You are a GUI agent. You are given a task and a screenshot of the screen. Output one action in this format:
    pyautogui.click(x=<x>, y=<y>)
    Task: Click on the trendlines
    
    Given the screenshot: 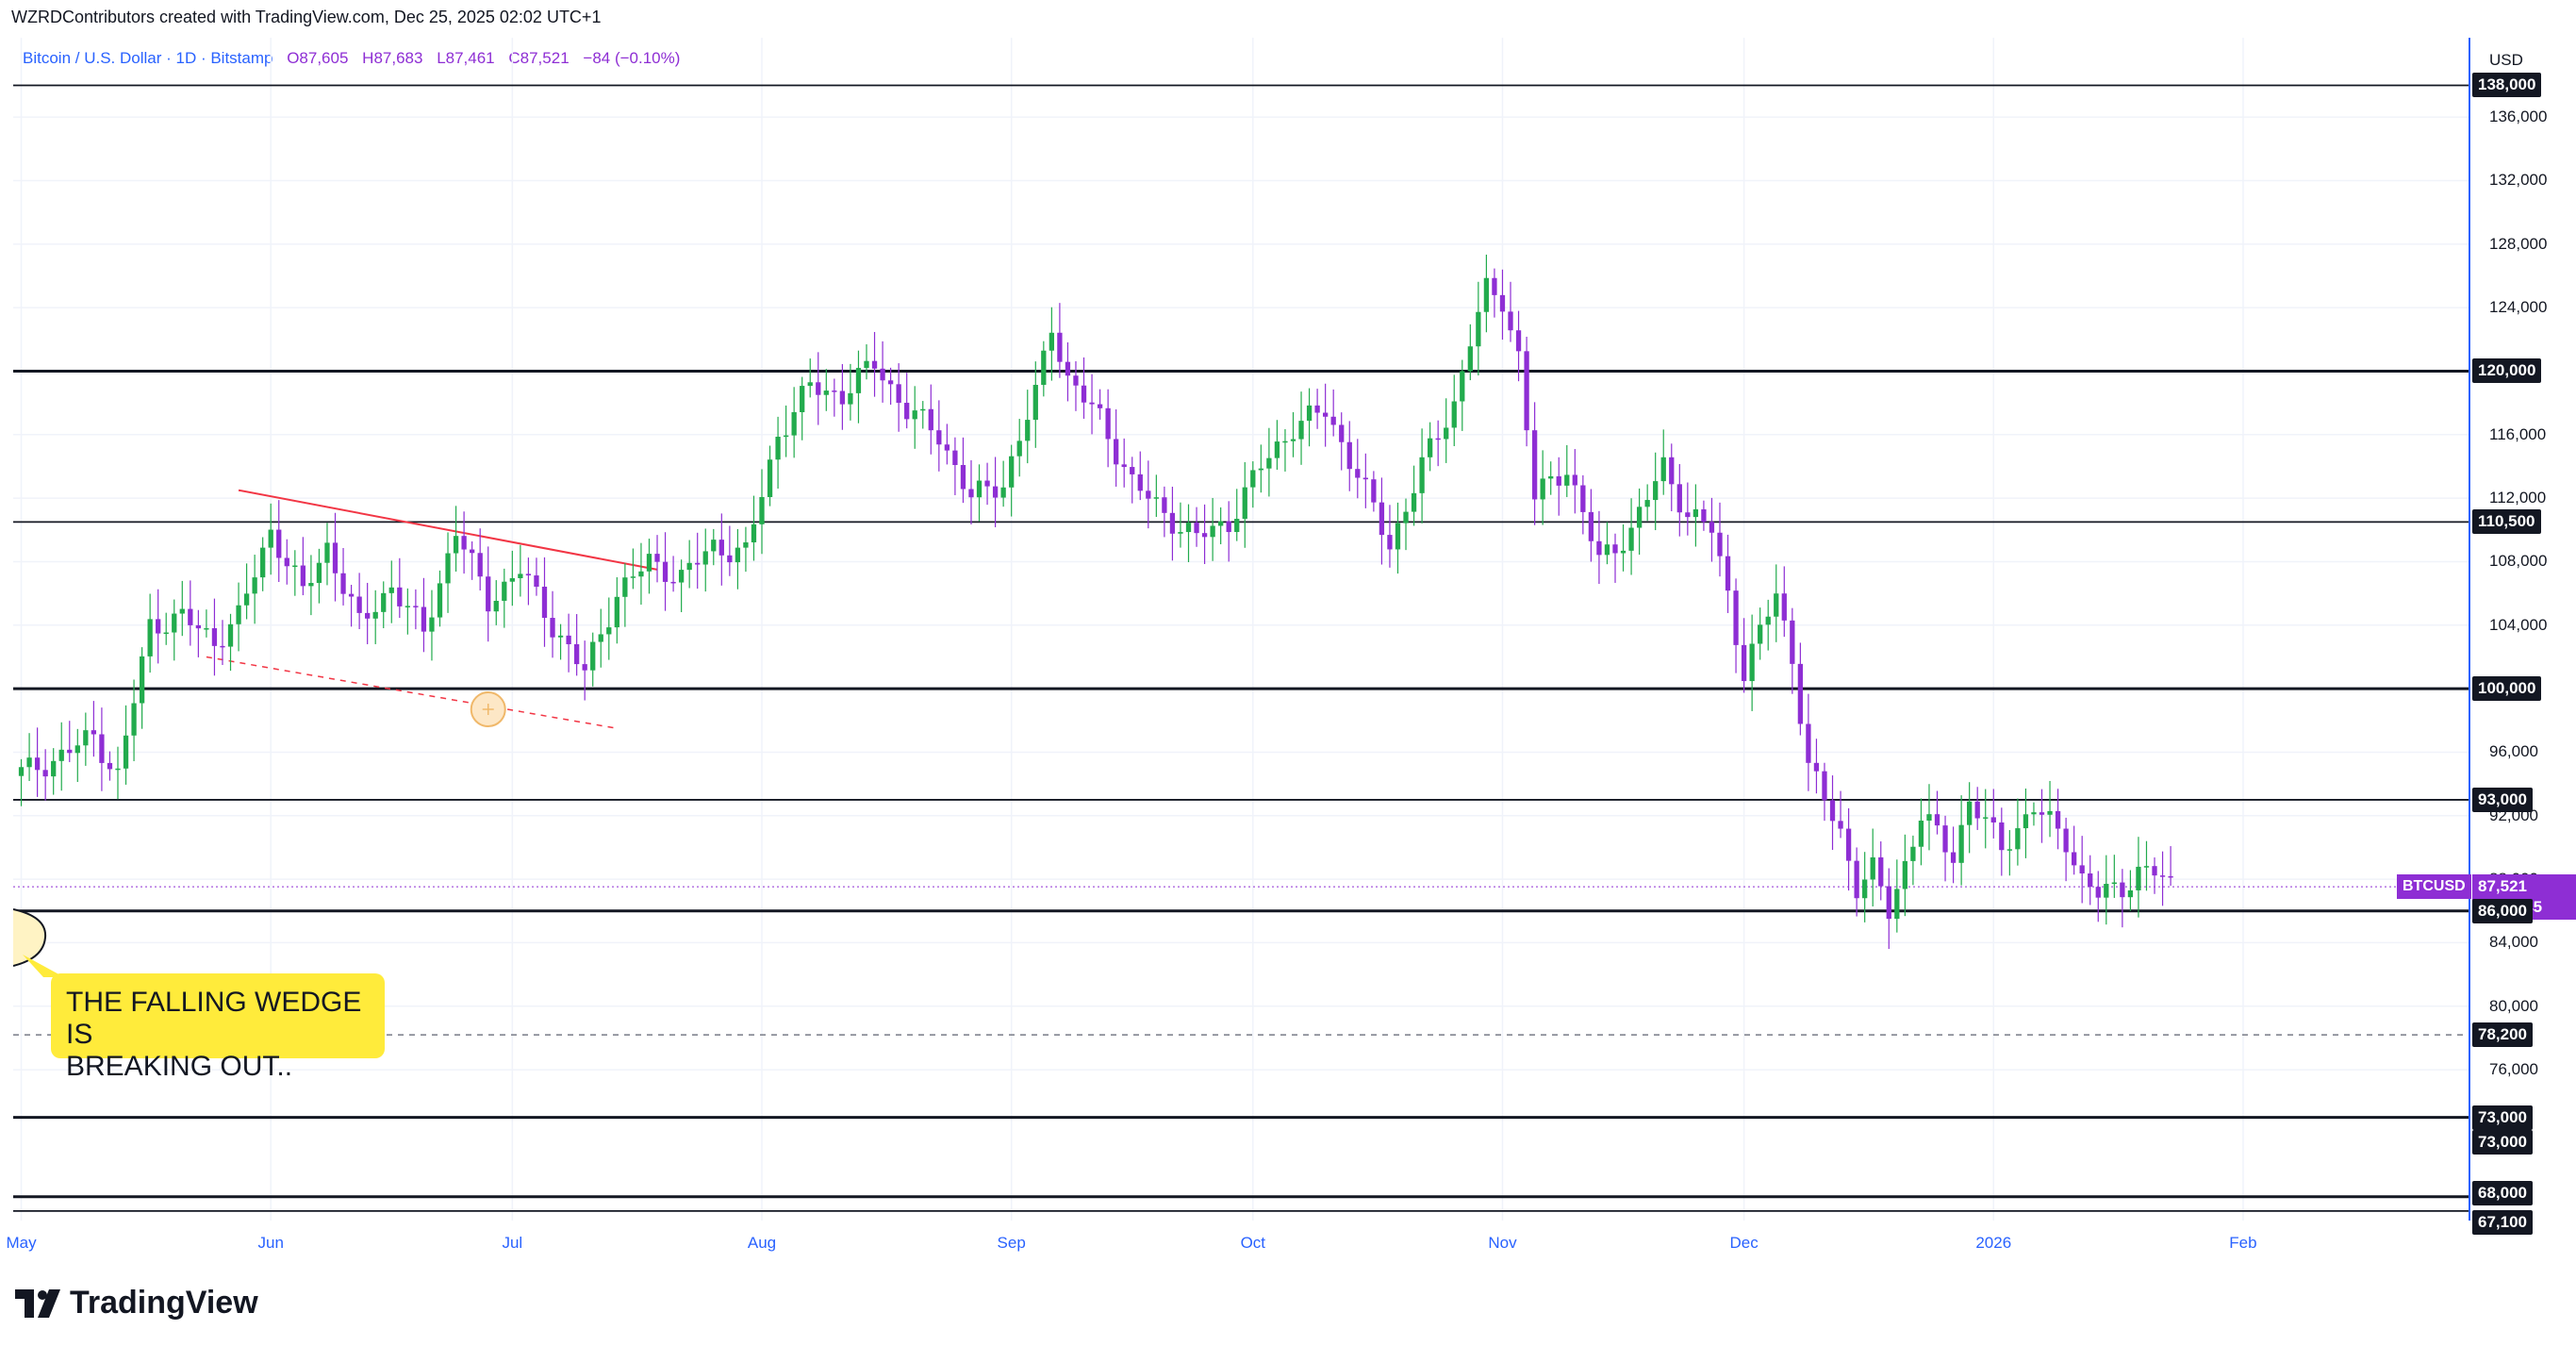 What is the action you would take?
    pyautogui.click(x=432, y=609)
    